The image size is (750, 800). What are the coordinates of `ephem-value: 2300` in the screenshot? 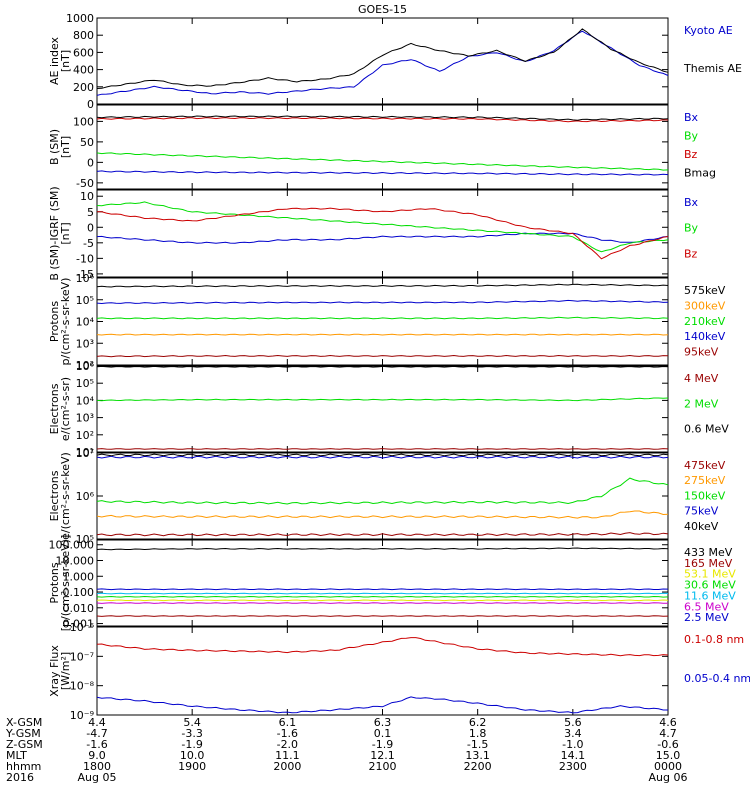 It's located at (573, 766).